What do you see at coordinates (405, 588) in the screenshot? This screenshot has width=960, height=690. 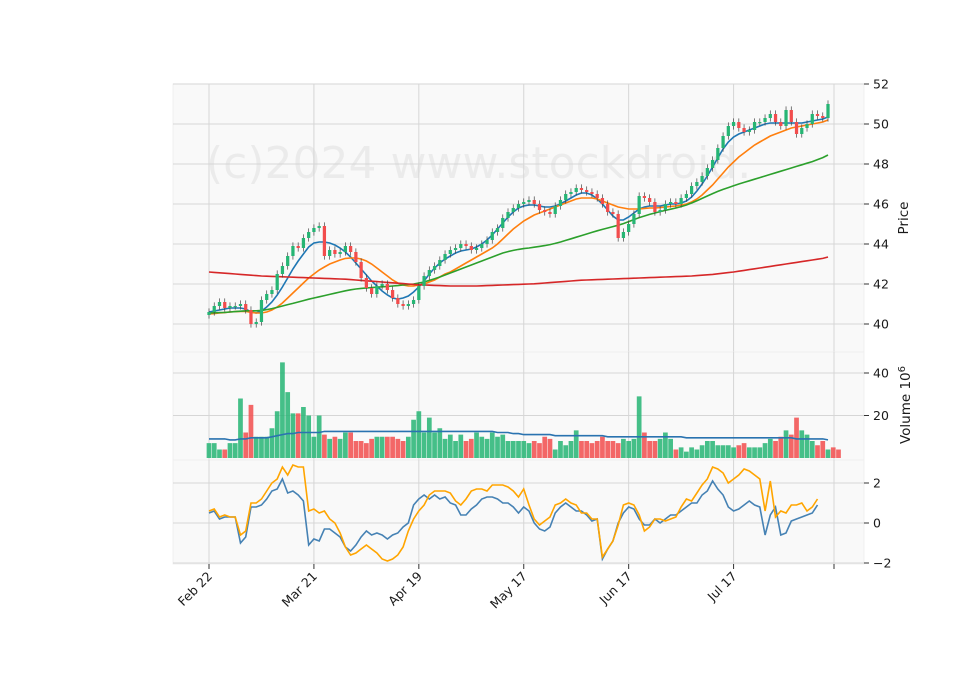 I see `x-tick-label: Apr 19` at bounding box center [405, 588].